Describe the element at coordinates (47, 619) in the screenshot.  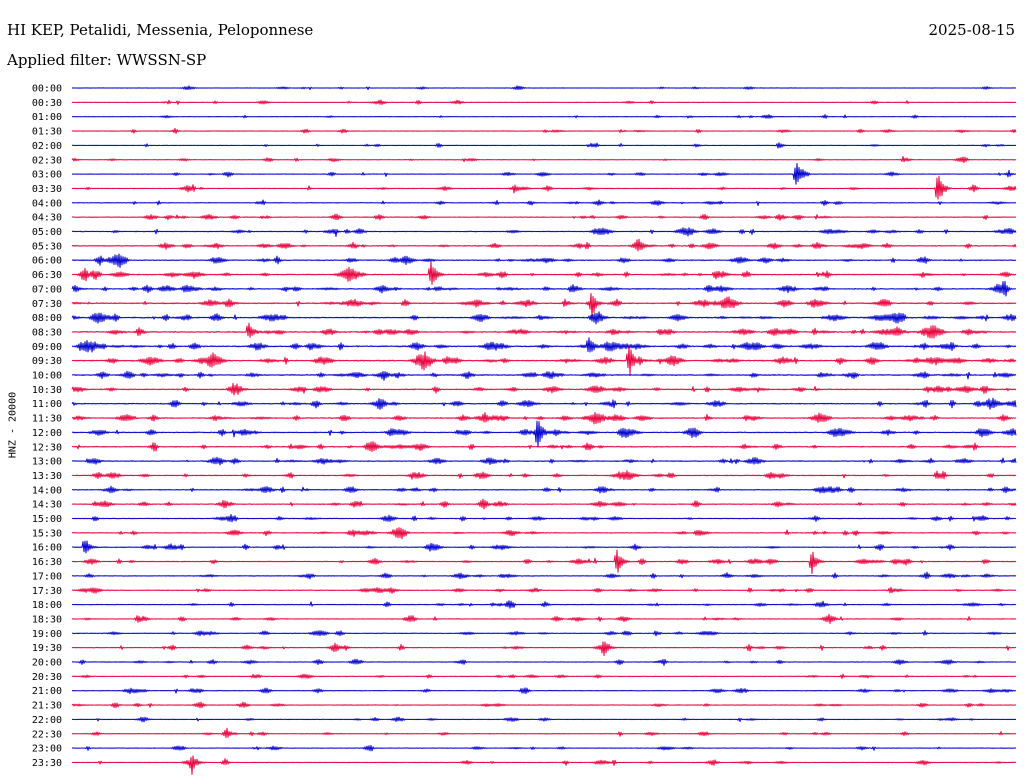
I see `row-label-1830: 18:30` at that location.